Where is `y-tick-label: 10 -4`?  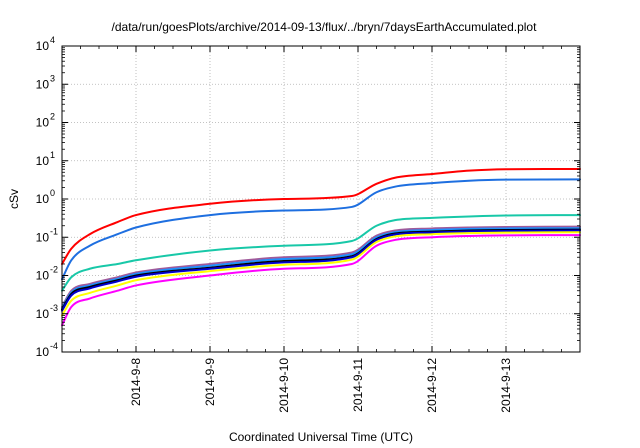 y-tick-label: 10 -4 is located at coordinates (47, 350).